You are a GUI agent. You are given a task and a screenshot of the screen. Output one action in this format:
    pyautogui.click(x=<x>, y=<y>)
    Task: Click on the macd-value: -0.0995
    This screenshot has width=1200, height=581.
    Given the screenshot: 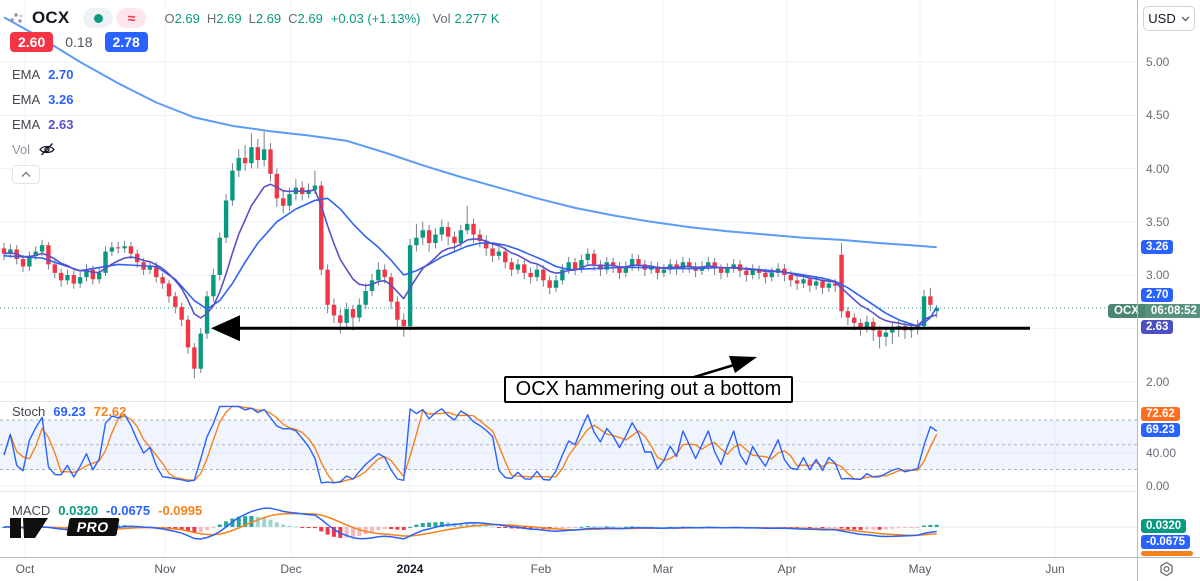 What is the action you would take?
    pyautogui.click(x=180, y=510)
    